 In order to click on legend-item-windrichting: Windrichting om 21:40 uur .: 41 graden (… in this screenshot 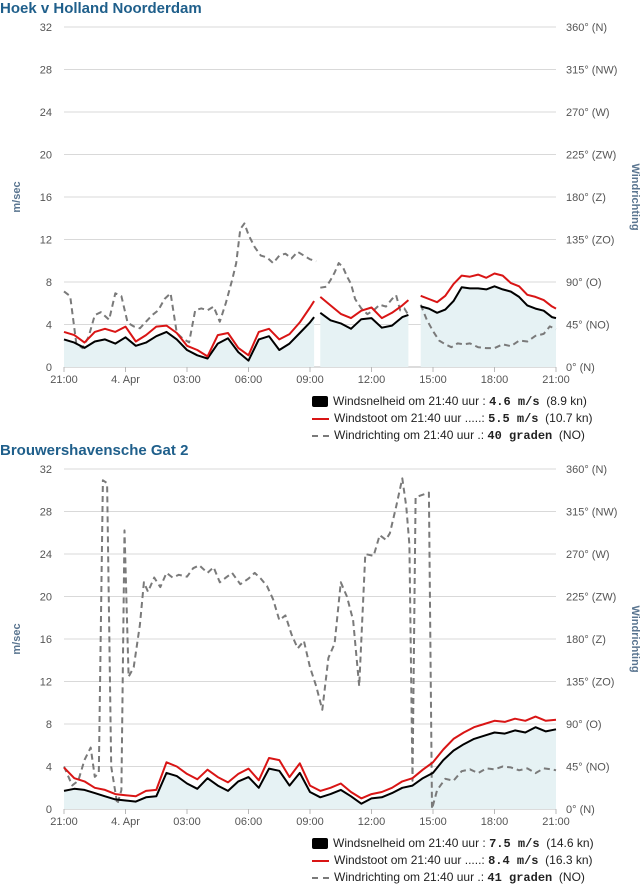, I will do `click(453, 877)`.